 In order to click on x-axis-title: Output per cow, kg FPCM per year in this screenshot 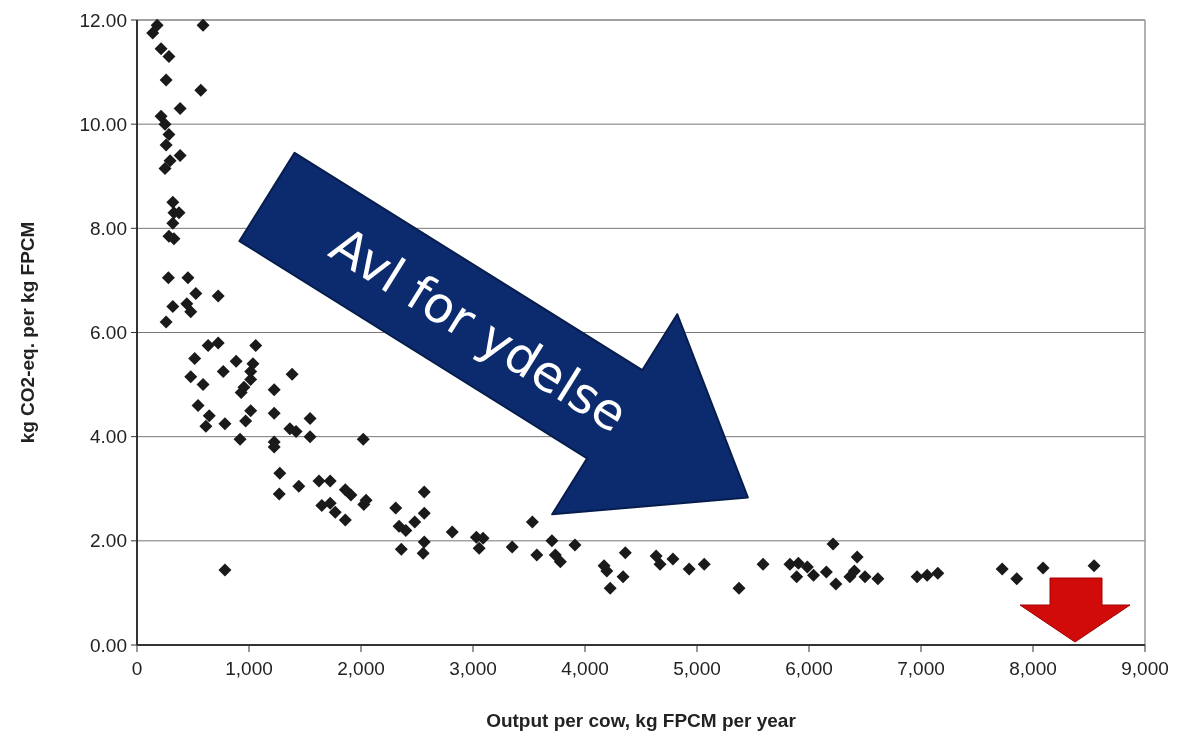, I will do `click(641, 720)`.